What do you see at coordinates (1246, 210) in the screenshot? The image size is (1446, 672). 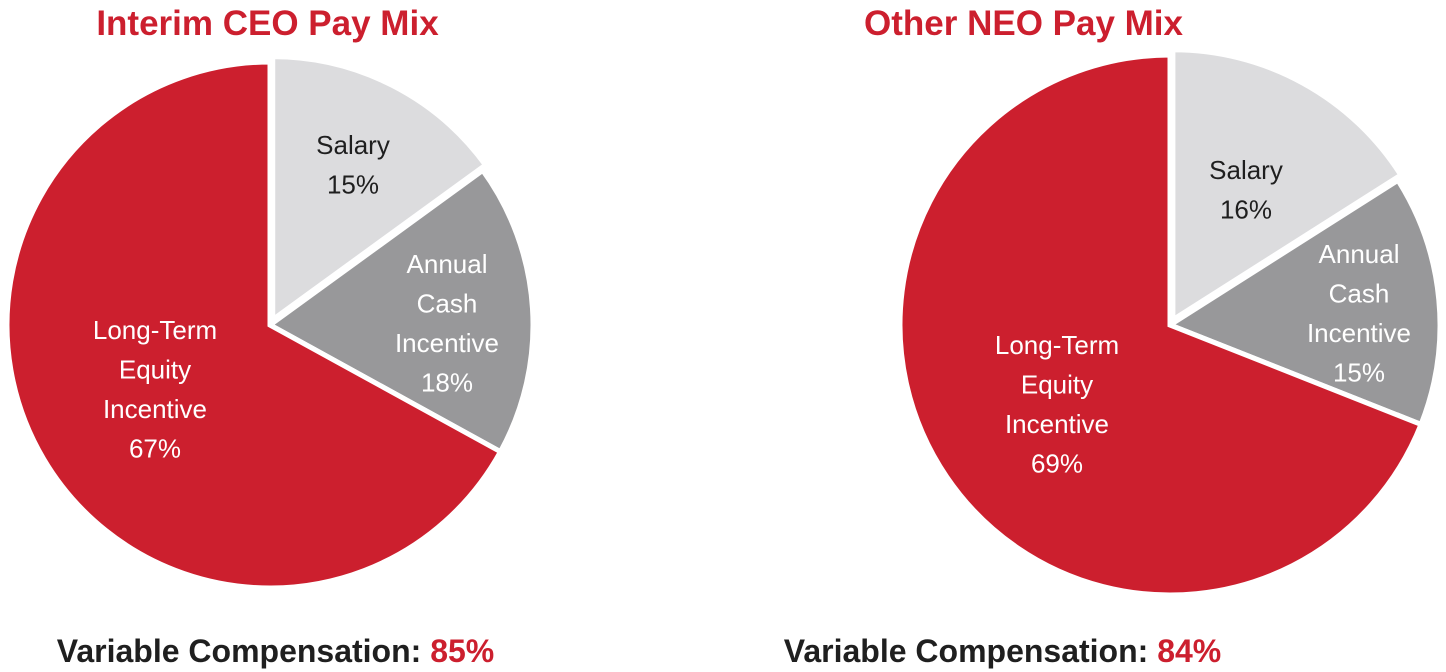 I see `other-neo-label-salary-line: 16%` at bounding box center [1246, 210].